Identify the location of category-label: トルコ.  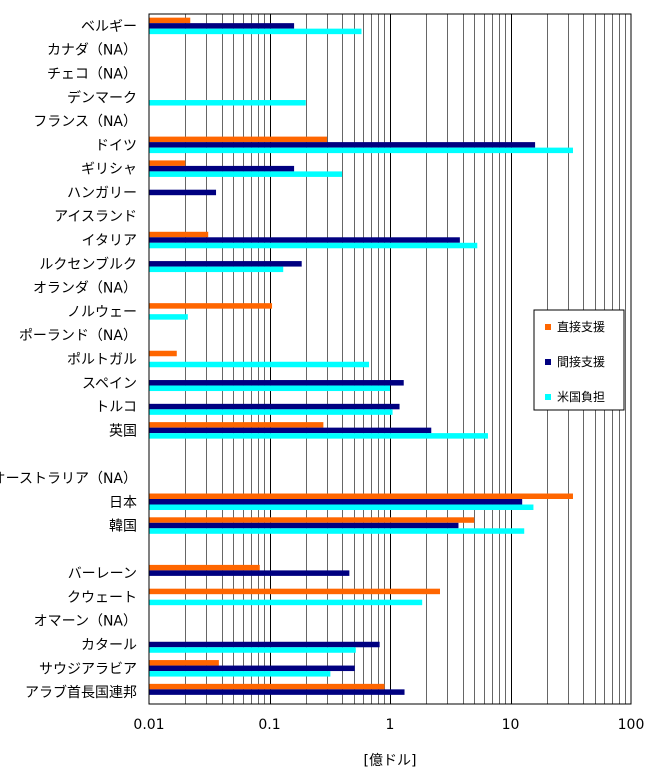
(116, 408).